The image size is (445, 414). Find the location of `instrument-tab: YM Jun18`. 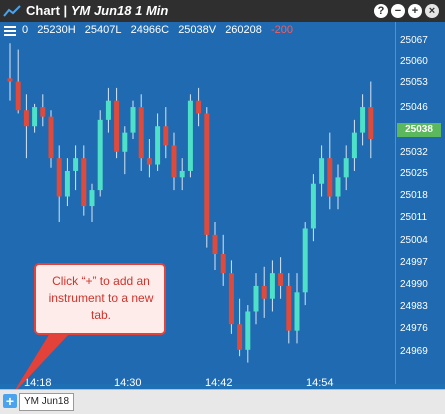

instrument-tab: YM Jun18 is located at coordinates (47, 402).